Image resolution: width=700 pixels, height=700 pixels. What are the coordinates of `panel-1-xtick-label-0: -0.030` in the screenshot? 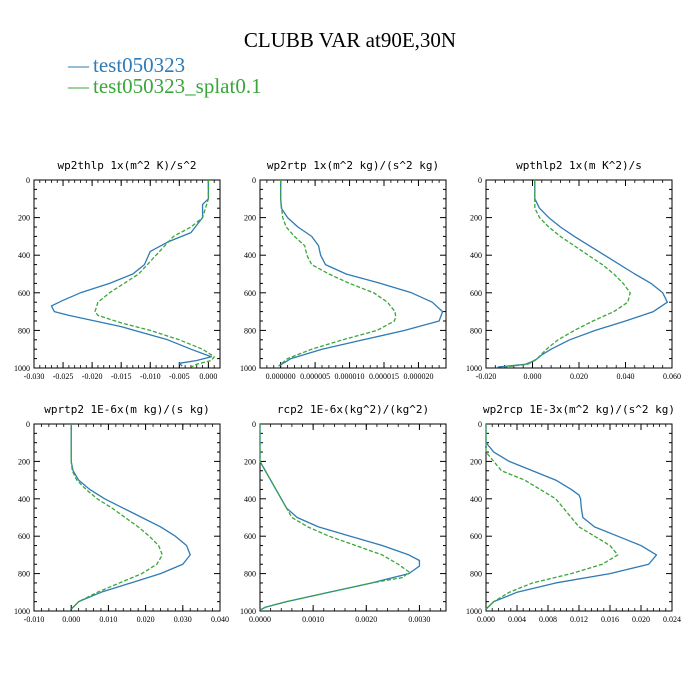 It's located at (34, 376).